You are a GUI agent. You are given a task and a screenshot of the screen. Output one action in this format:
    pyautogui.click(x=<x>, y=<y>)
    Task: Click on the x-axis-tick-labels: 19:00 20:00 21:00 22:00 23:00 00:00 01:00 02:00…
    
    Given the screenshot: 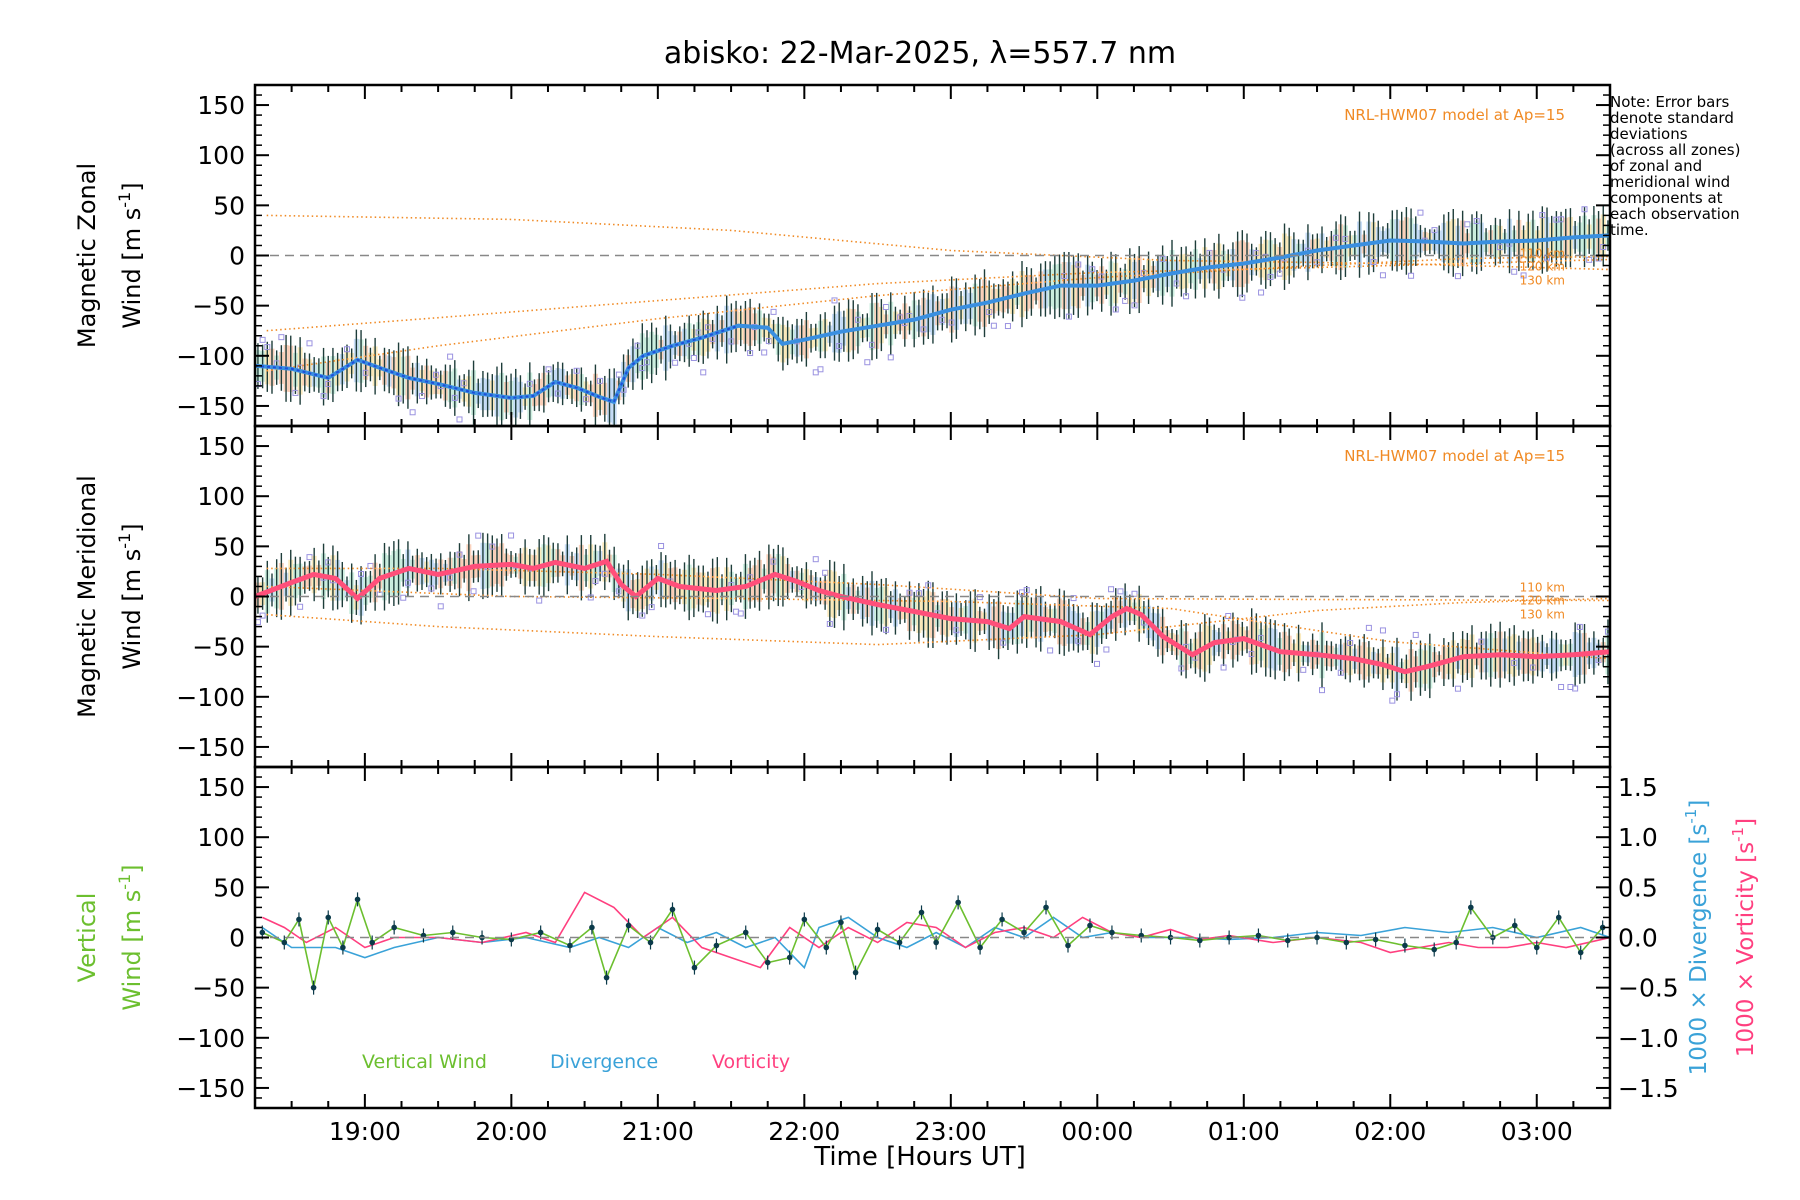 What is the action you would take?
    pyautogui.click(x=951, y=1131)
    